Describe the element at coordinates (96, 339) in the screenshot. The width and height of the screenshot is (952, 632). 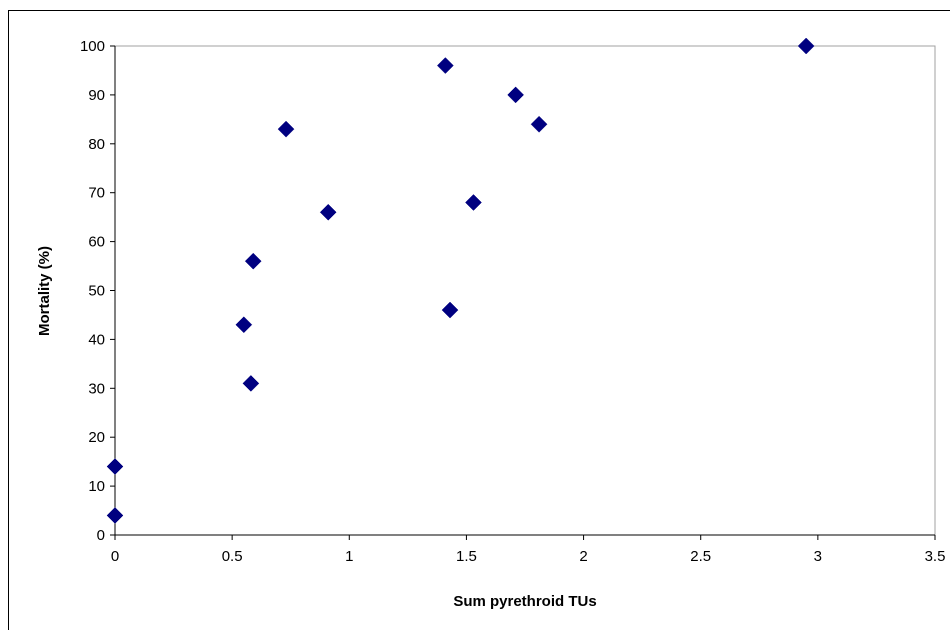
I see `y-tick-label: 40` at that location.